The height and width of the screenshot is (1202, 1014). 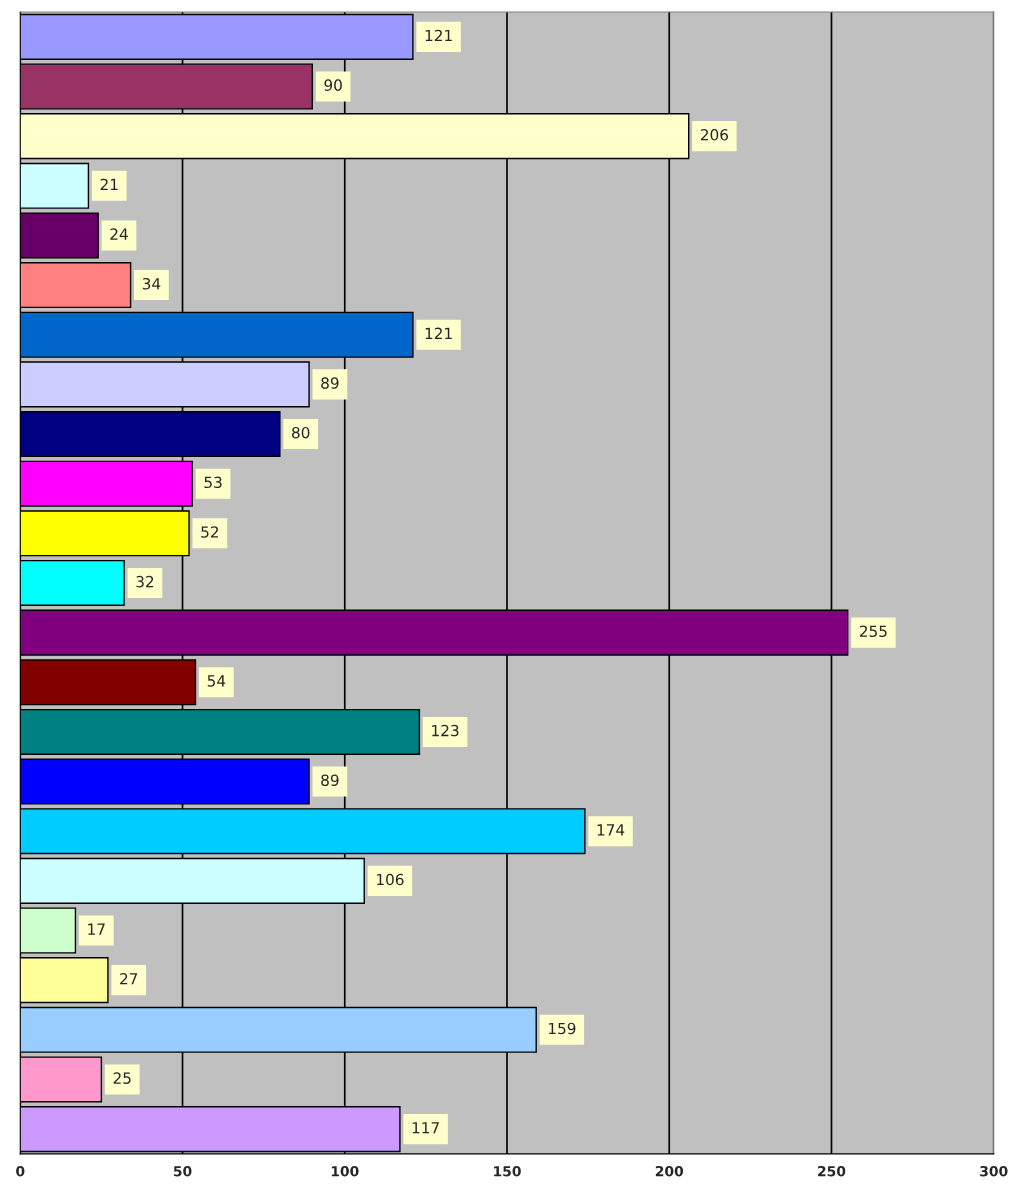 I want to click on data-label: 106, so click(x=390, y=879).